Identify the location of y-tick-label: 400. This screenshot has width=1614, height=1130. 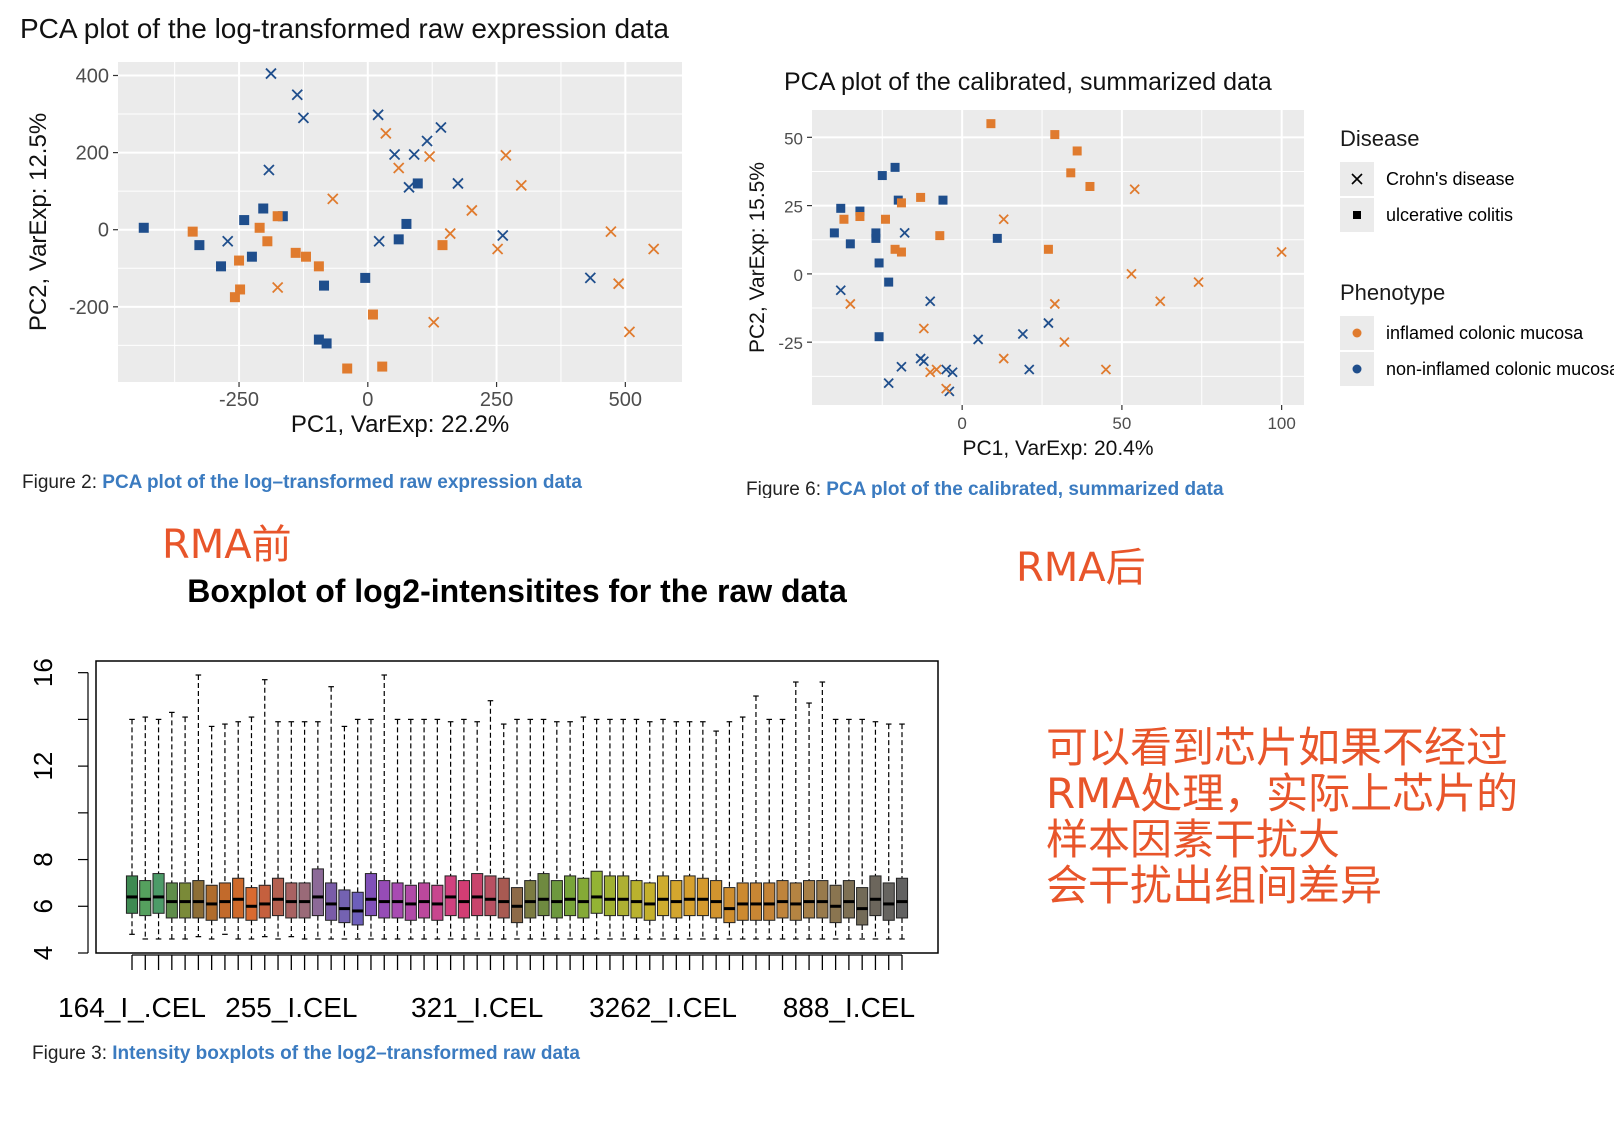
(92, 76).